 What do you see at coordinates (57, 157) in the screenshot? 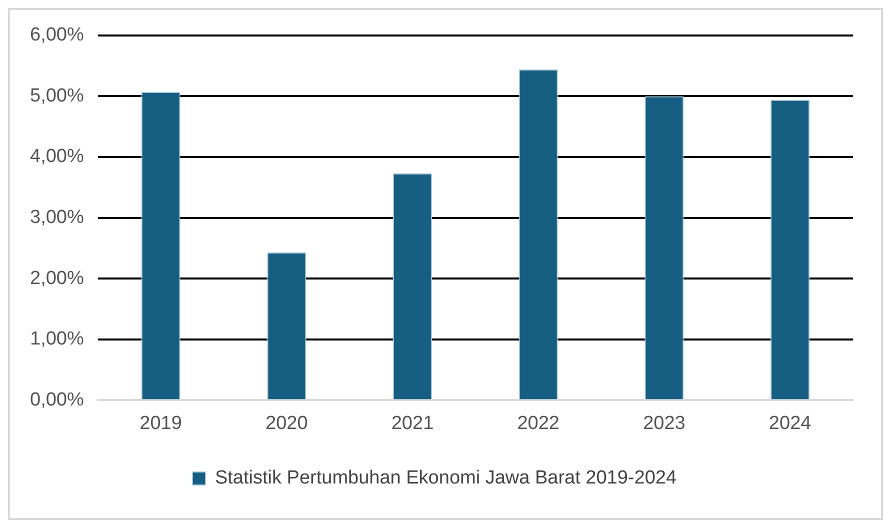
I see `y-tick-label: 4,00%` at bounding box center [57, 157].